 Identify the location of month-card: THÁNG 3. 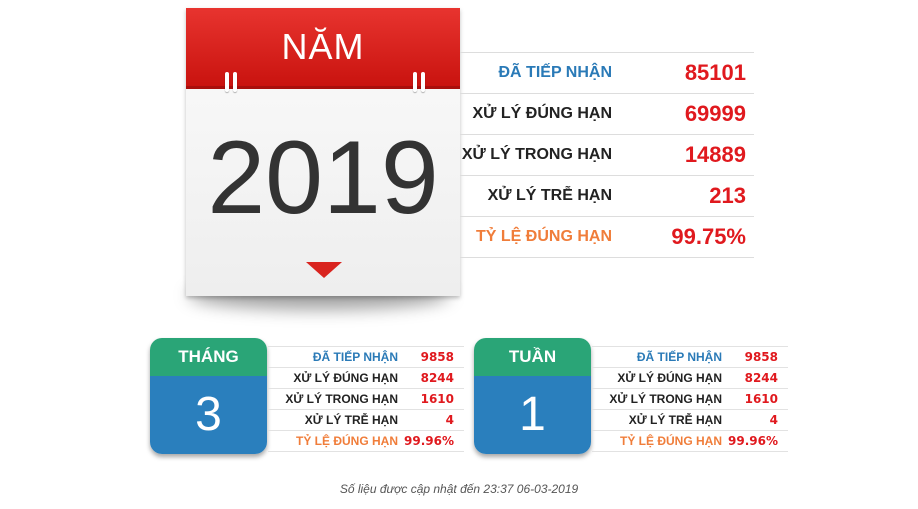
(208, 396).